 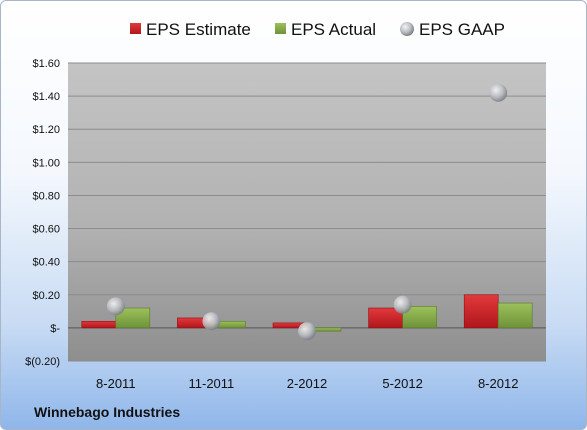 I want to click on legend: EPS Estimate EPS Actual EPS GAAP, so click(x=317, y=29).